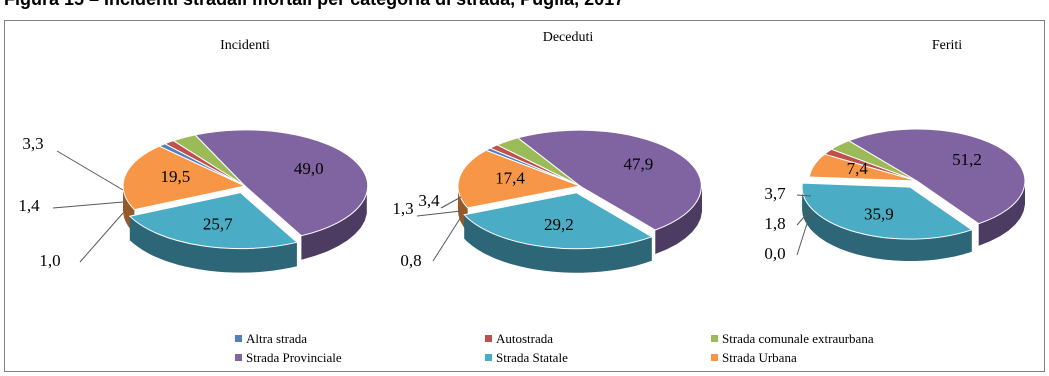 The width and height of the screenshot is (1049, 376). I want to click on data-label-deceduti-strada-comunale-extraurbana: 3,4, so click(429, 200).